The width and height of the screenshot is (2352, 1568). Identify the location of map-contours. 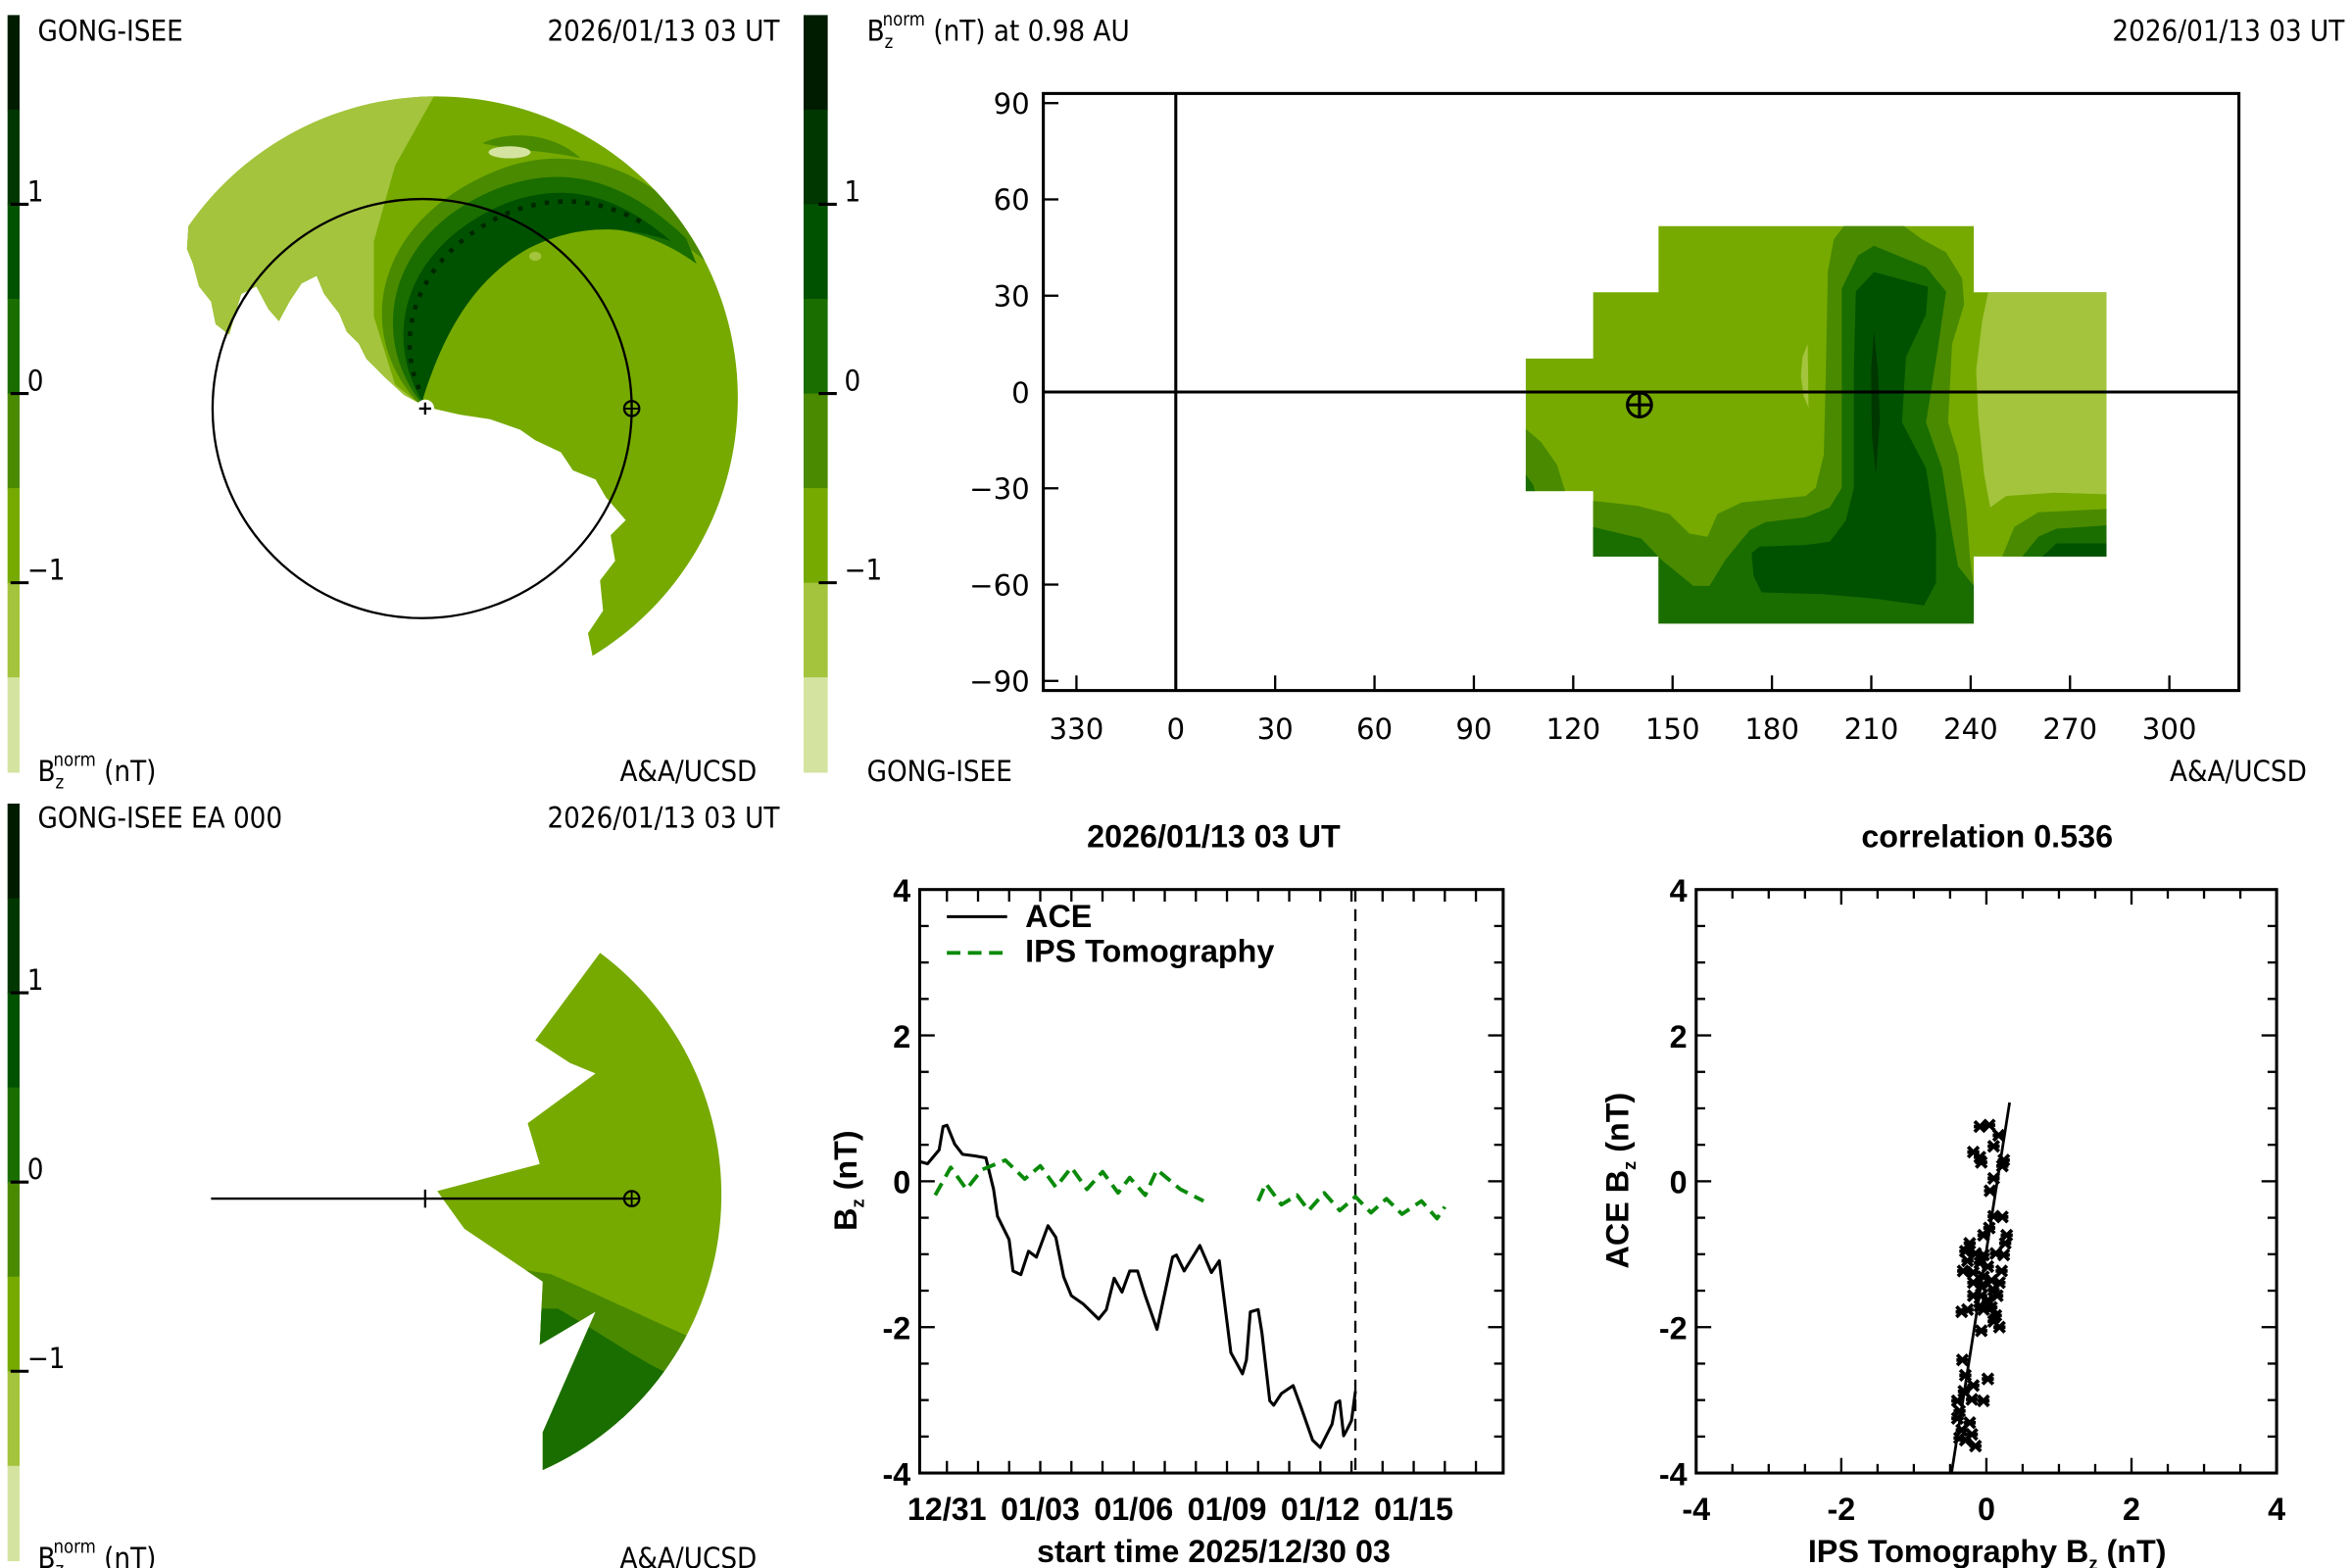
(1816, 424).